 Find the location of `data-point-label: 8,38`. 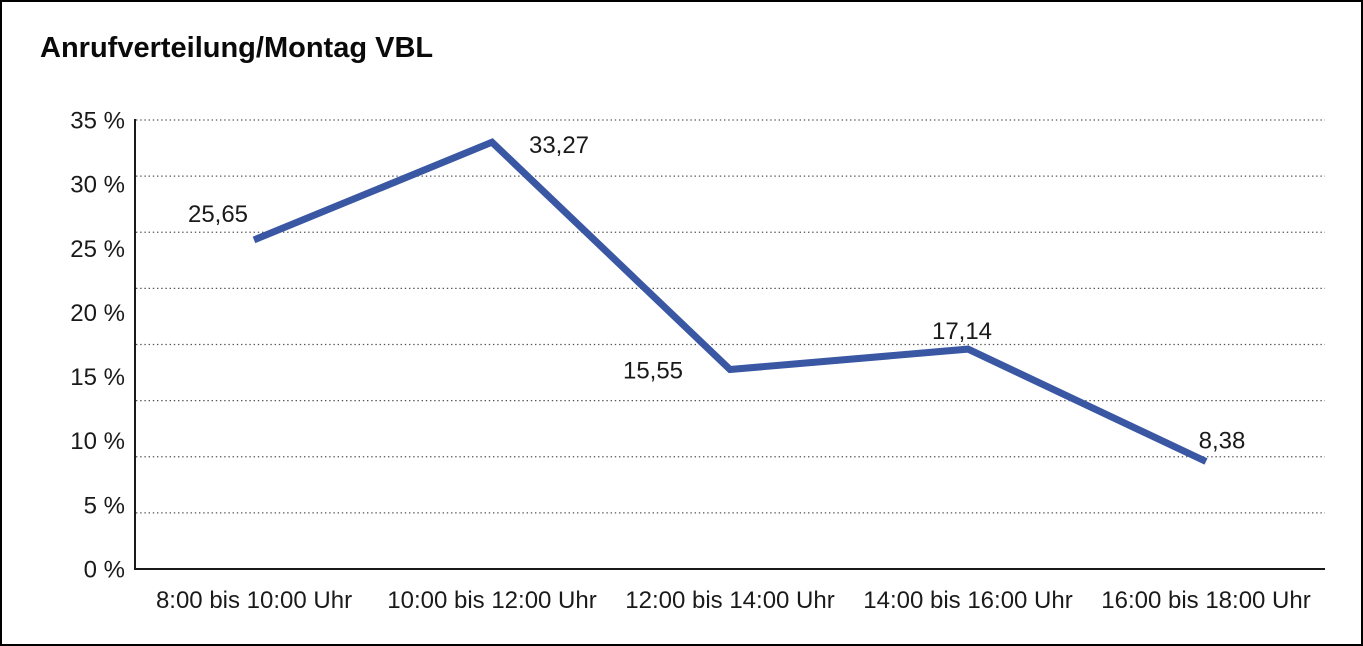

data-point-label: 8,38 is located at coordinates (1222, 440).